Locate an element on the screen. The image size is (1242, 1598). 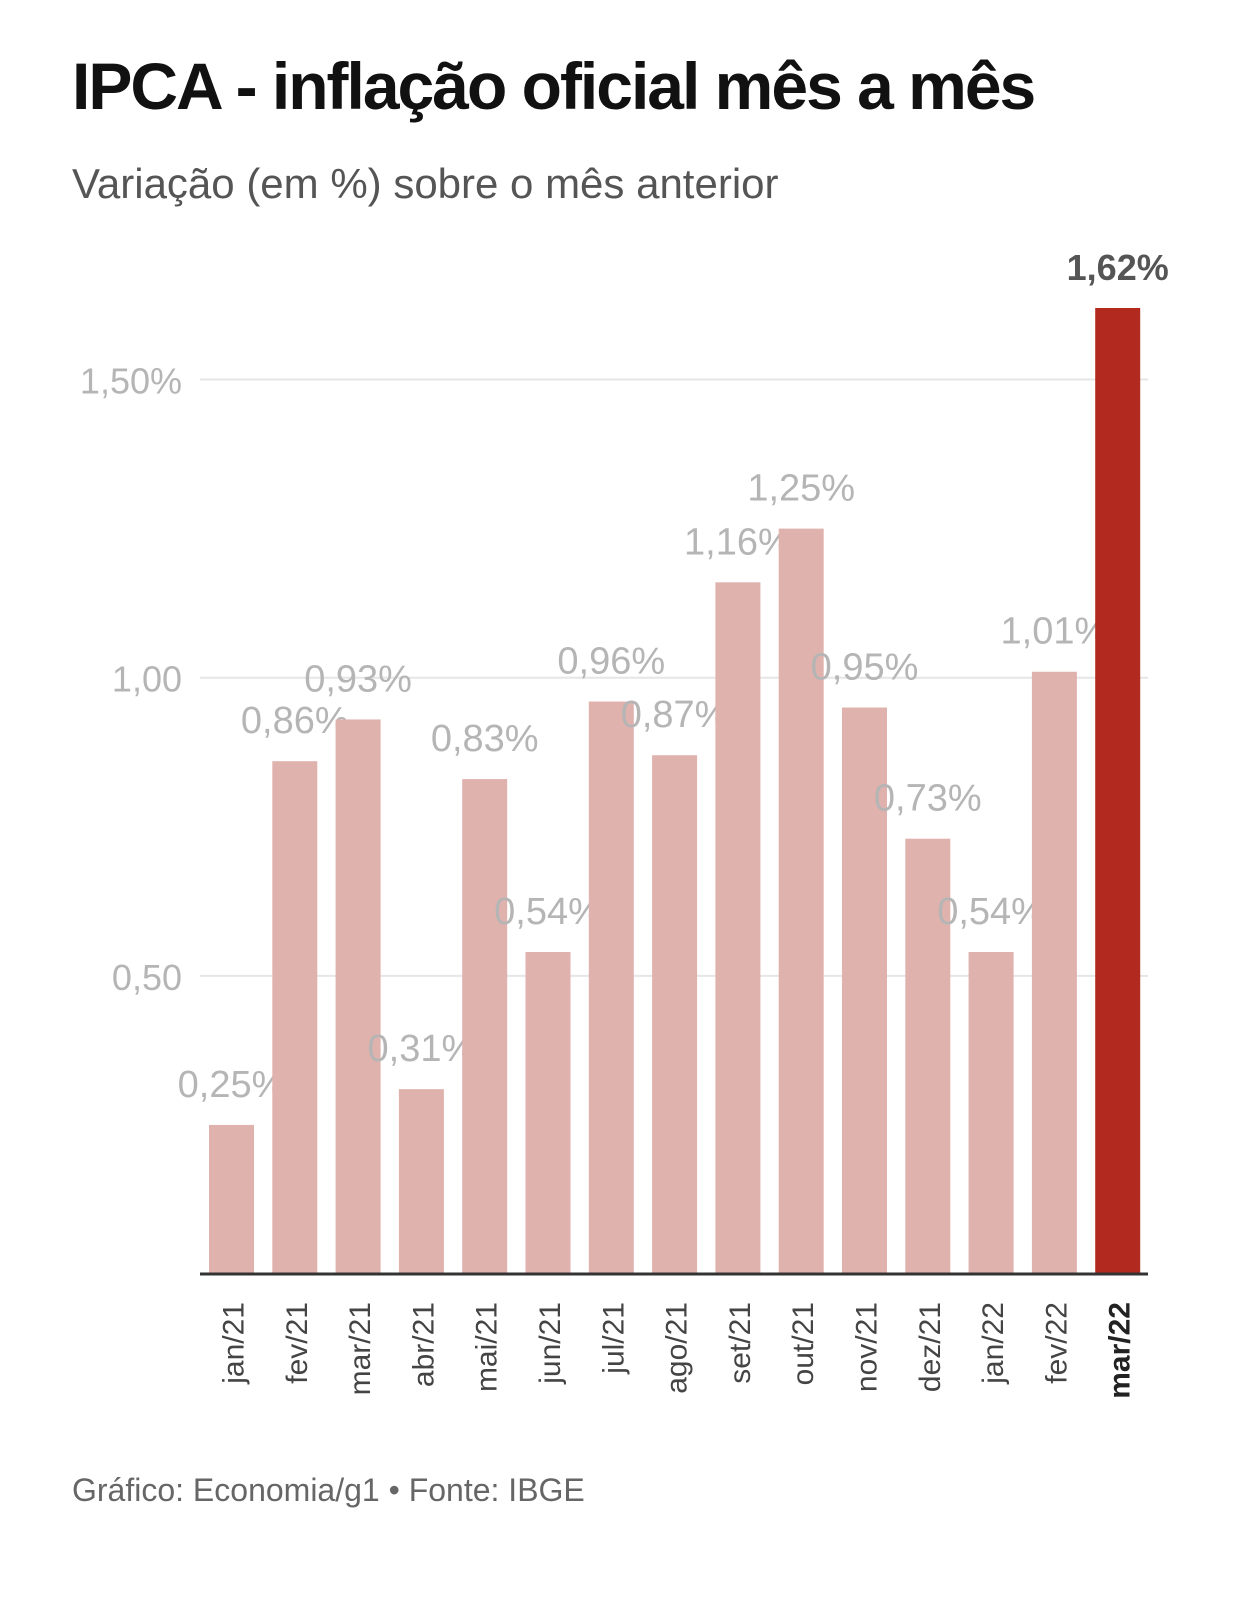
x-tick-label: fev/21 is located at coordinates (297, 1343).